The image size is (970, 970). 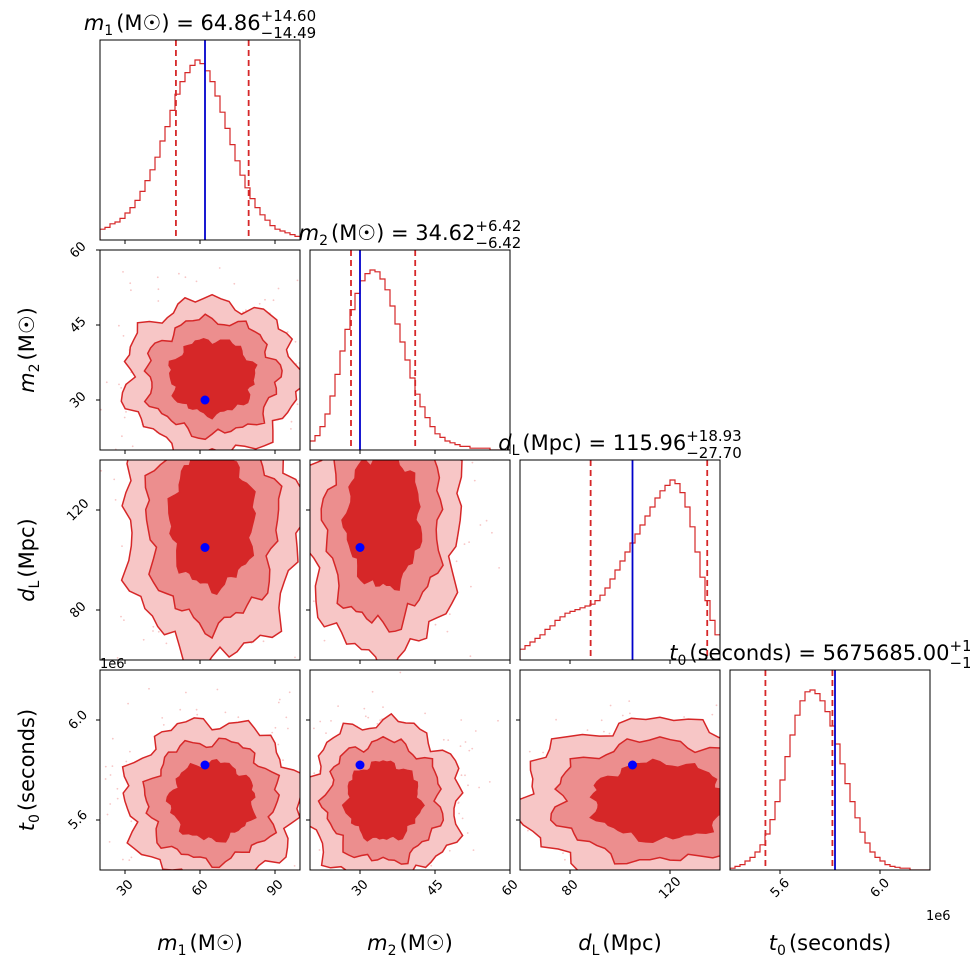 I want to click on title-dL: dL (Mpc) = 115.96+18.93 −27.70, so click(x=620, y=444).